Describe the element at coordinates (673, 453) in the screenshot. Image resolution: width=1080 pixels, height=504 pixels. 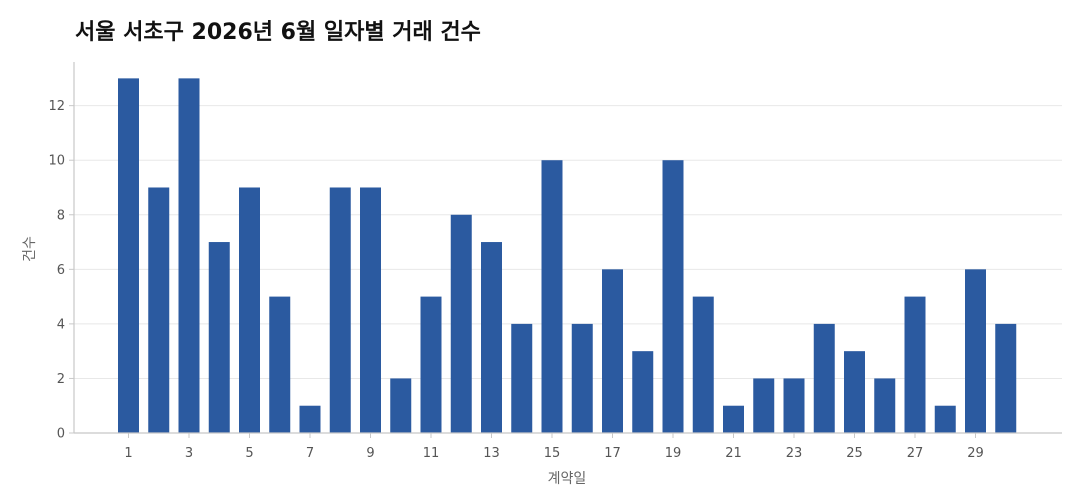
I see `x-tick-label: 19` at that location.